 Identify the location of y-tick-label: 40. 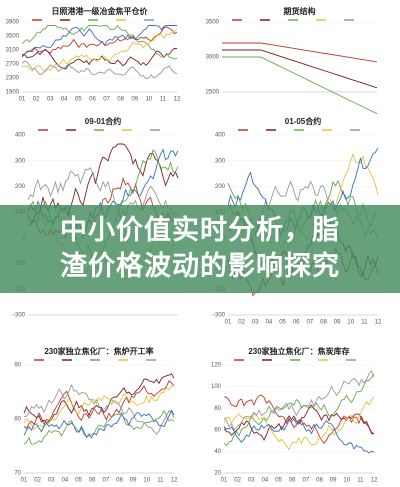
(217, 452).